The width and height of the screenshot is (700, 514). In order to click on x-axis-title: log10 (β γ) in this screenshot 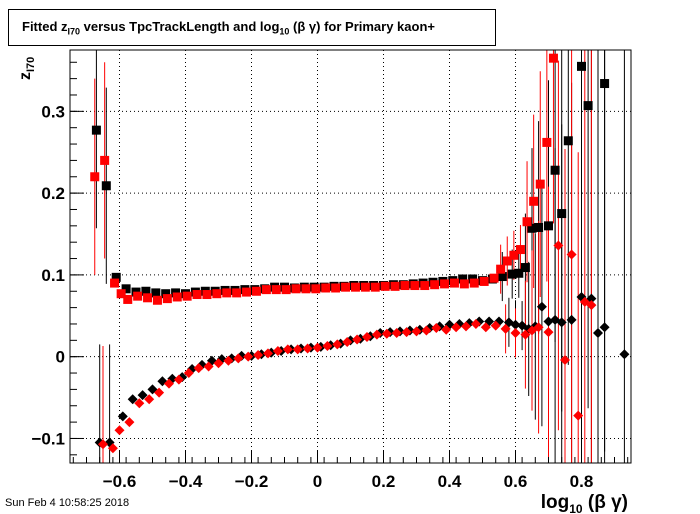, I will do `click(584, 503)`.